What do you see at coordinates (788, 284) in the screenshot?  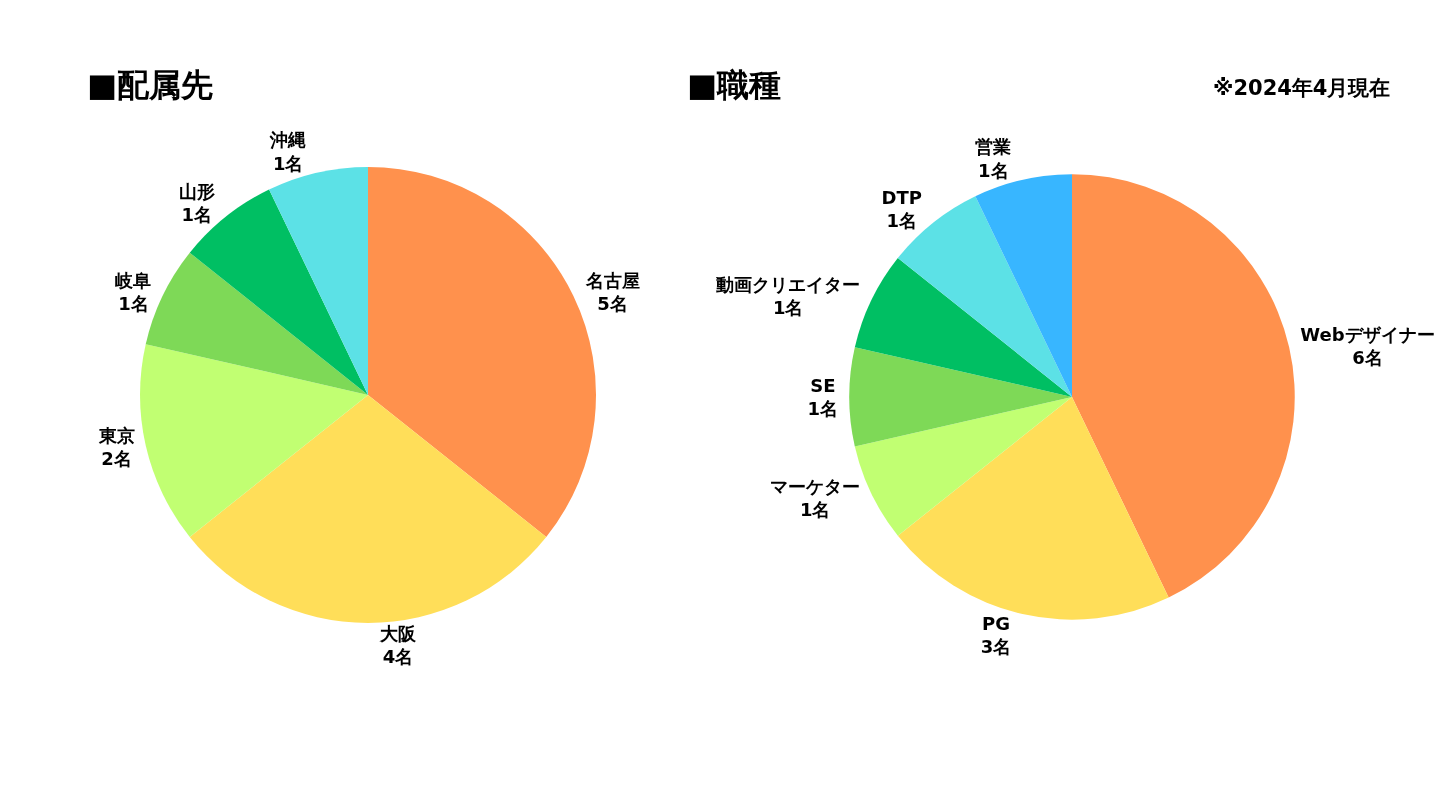 I see `slice-label: 動画クリエイター` at bounding box center [788, 284].